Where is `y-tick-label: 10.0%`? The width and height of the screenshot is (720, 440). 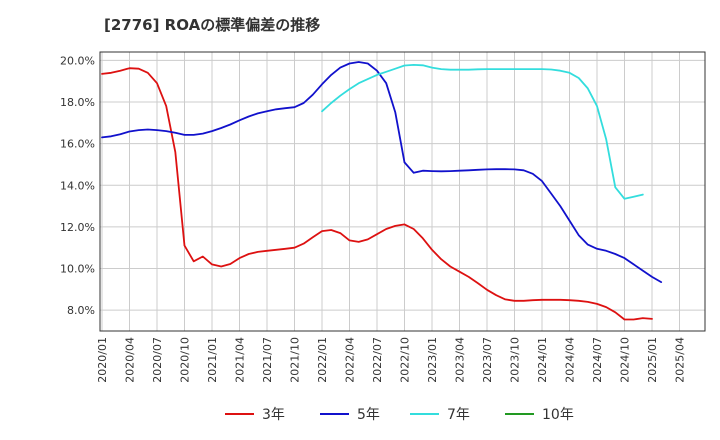 y-tick-label: 10.0% is located at coordinates (77, 269).